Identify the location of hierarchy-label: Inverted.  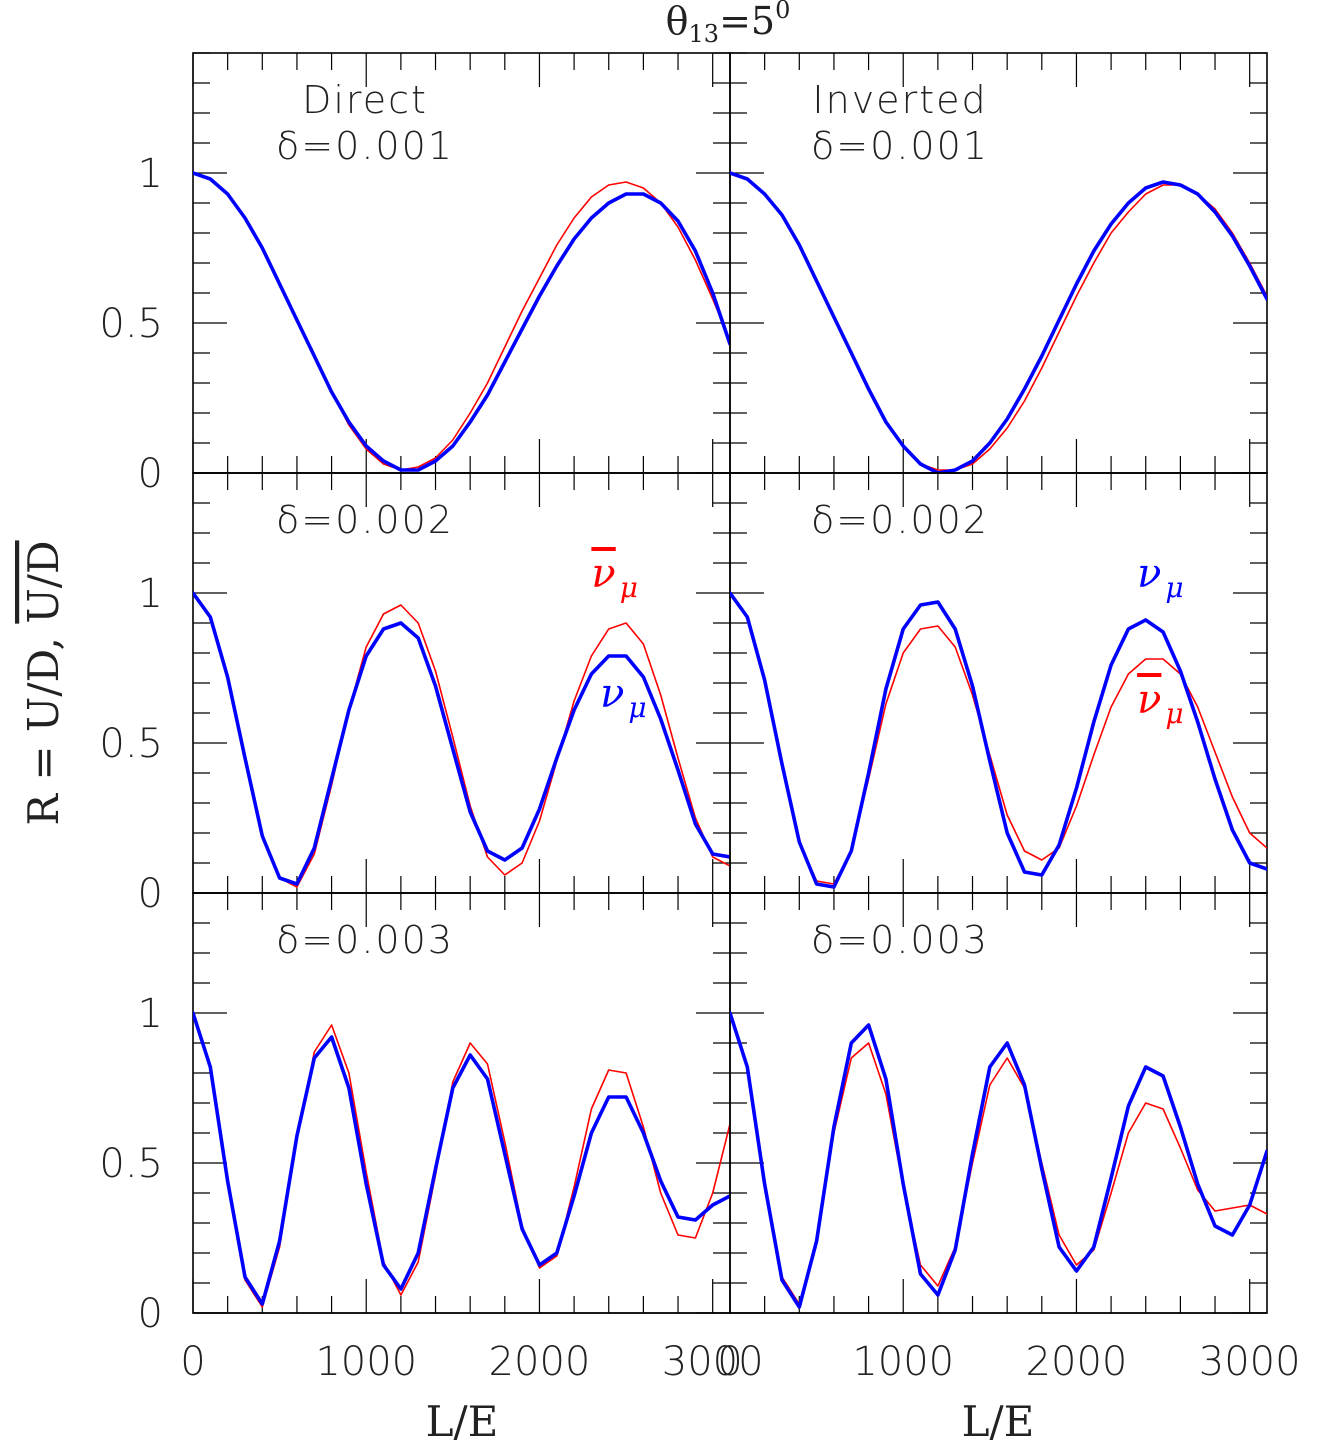
(899, 100).